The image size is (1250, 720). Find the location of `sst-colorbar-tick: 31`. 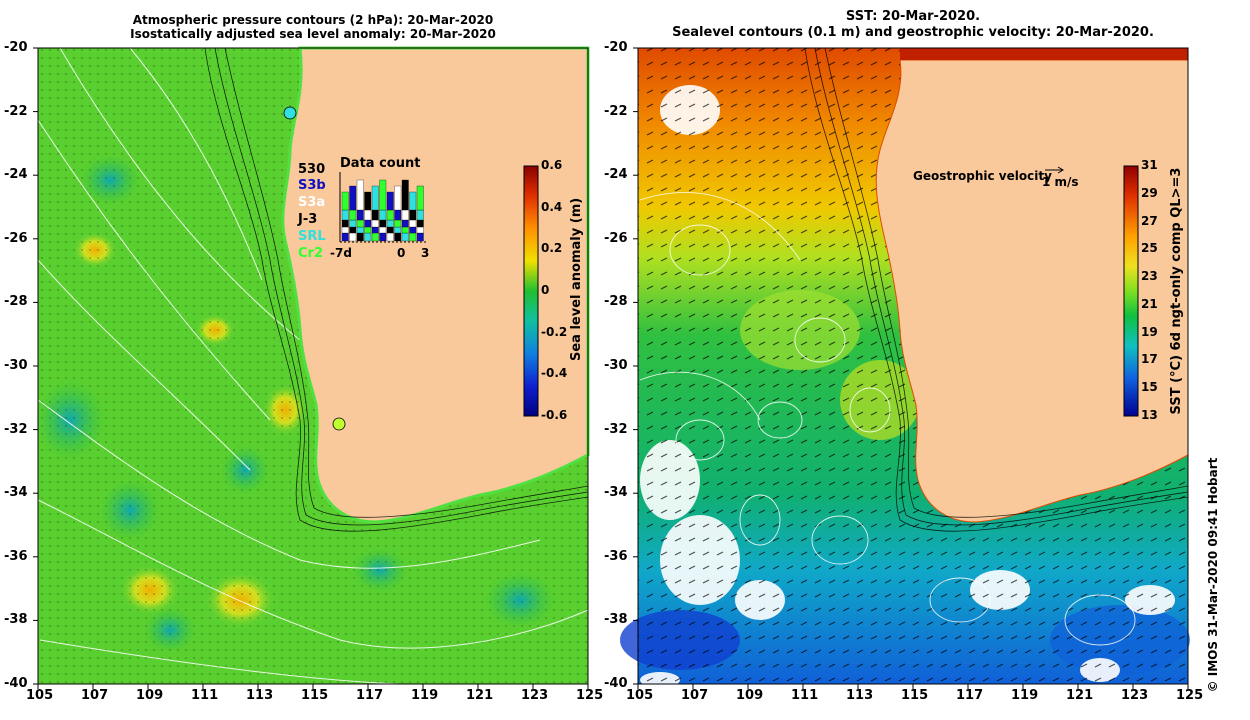

sst-colorbar-tick: 31 is located at coordinates (1149, 165).